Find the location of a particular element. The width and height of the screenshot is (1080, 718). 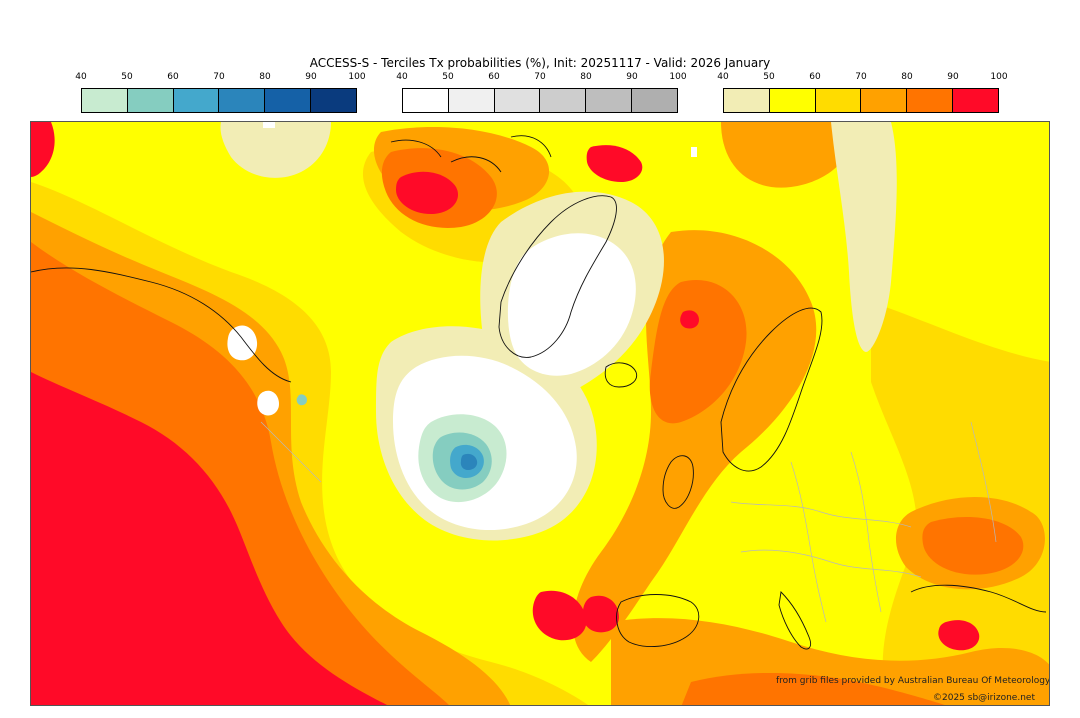

canada-coast is located at coordinates (161, 325).